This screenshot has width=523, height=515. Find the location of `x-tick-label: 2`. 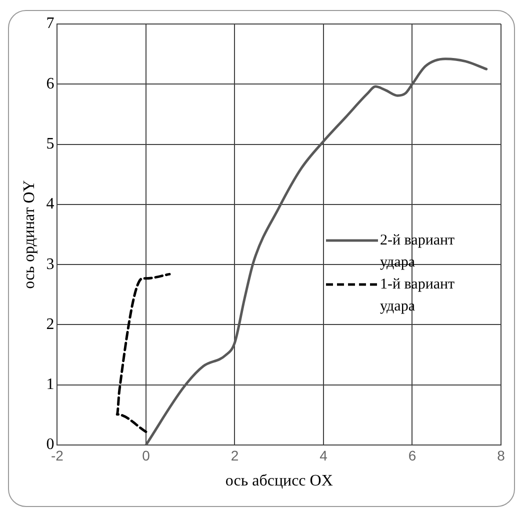

x-tick-label: 2 is located at coordinates (234, 455).